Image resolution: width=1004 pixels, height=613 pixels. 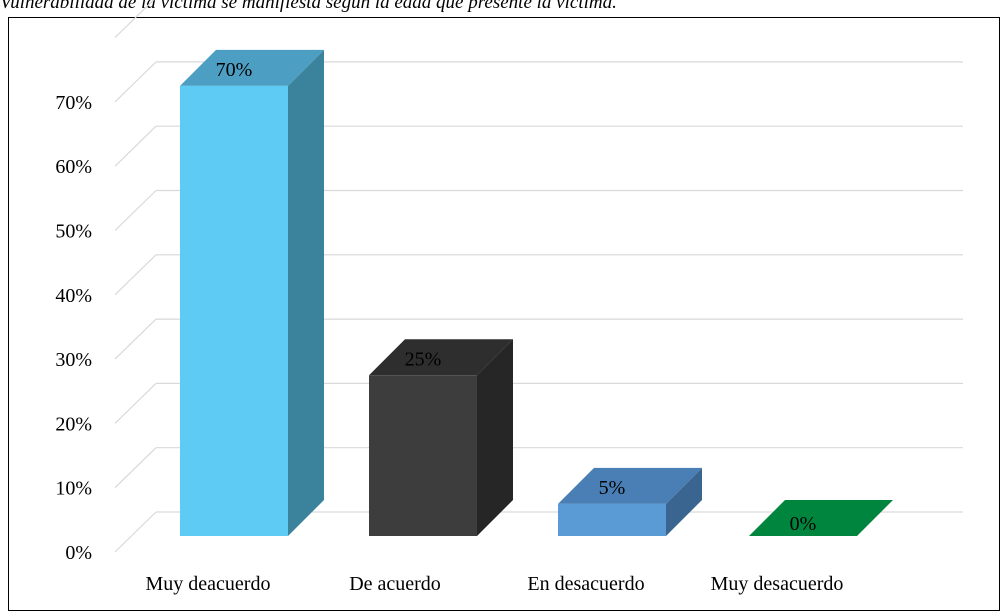 What do you see at coordinates (73, 360) in the screenshot?
I see `y-tick-label: 30%` at bounding box center [73, 360].